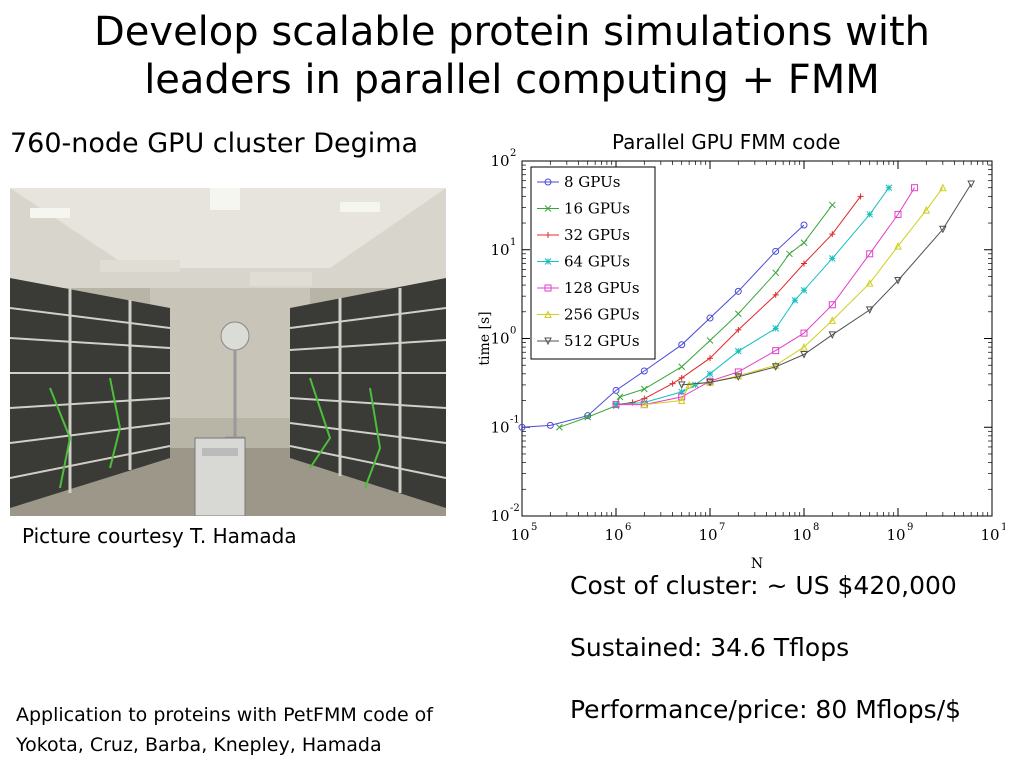 This screenshot has width=1024, height=768. I want to click on legend-item: 64 GPUs, so click(583, 262).